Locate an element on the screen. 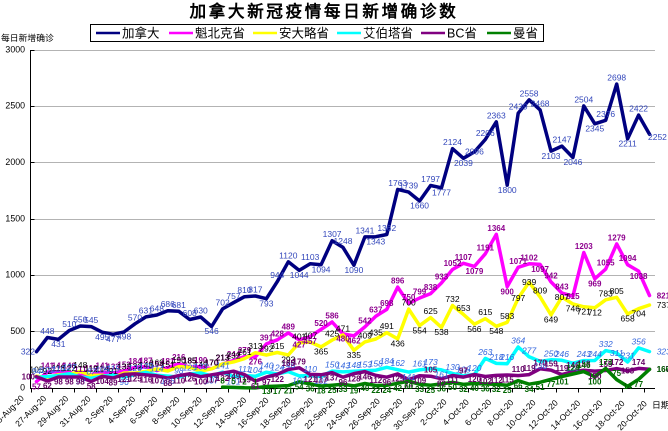 This screenshot has height=431, width=668. svg-text: 457 is located at coordinates (311, 341).